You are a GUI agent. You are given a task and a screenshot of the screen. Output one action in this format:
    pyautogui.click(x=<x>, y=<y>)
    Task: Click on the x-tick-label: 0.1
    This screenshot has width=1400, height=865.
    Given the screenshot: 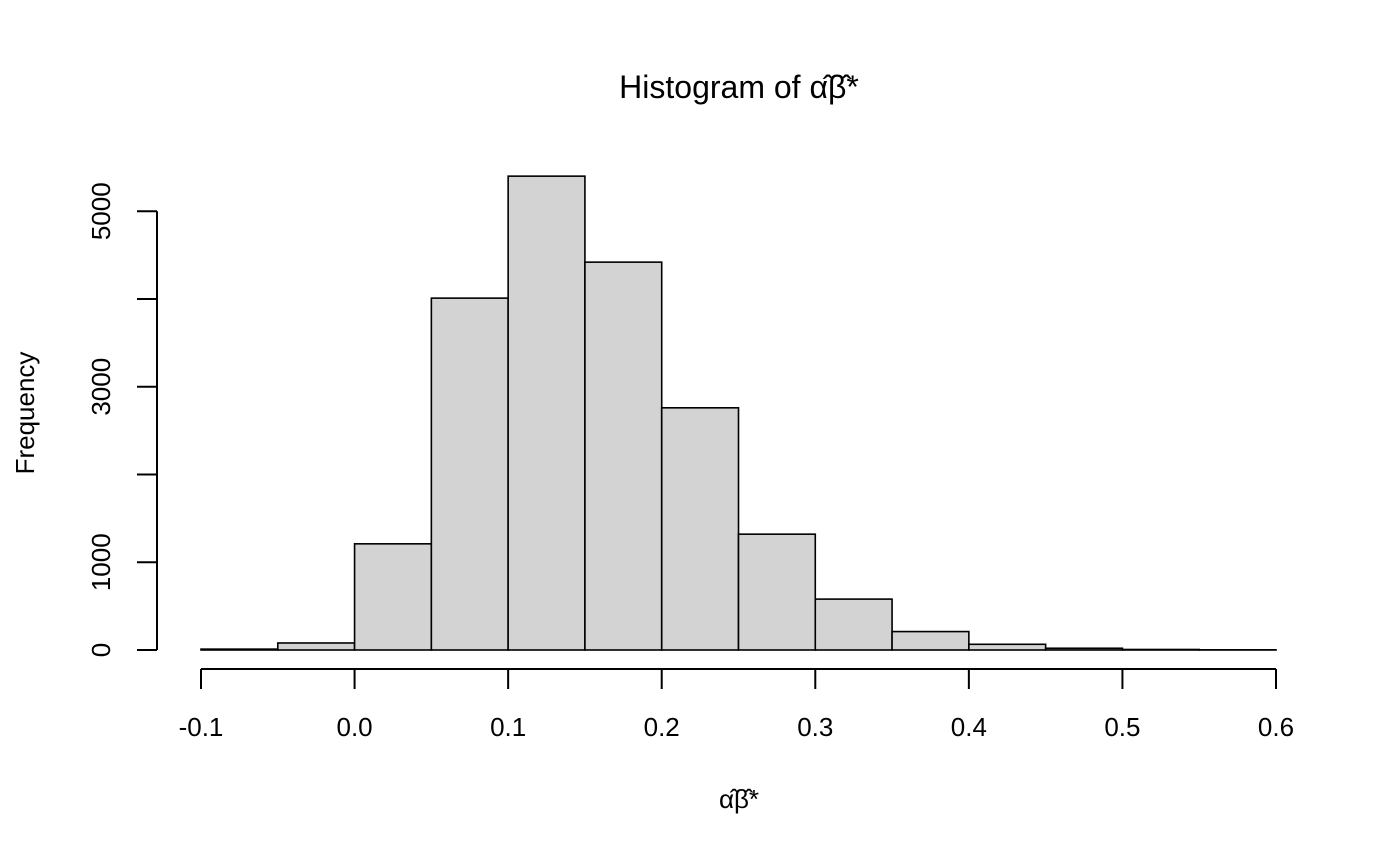 What is the action you would take?
    pyautogui.click(x=508, y=727)
    